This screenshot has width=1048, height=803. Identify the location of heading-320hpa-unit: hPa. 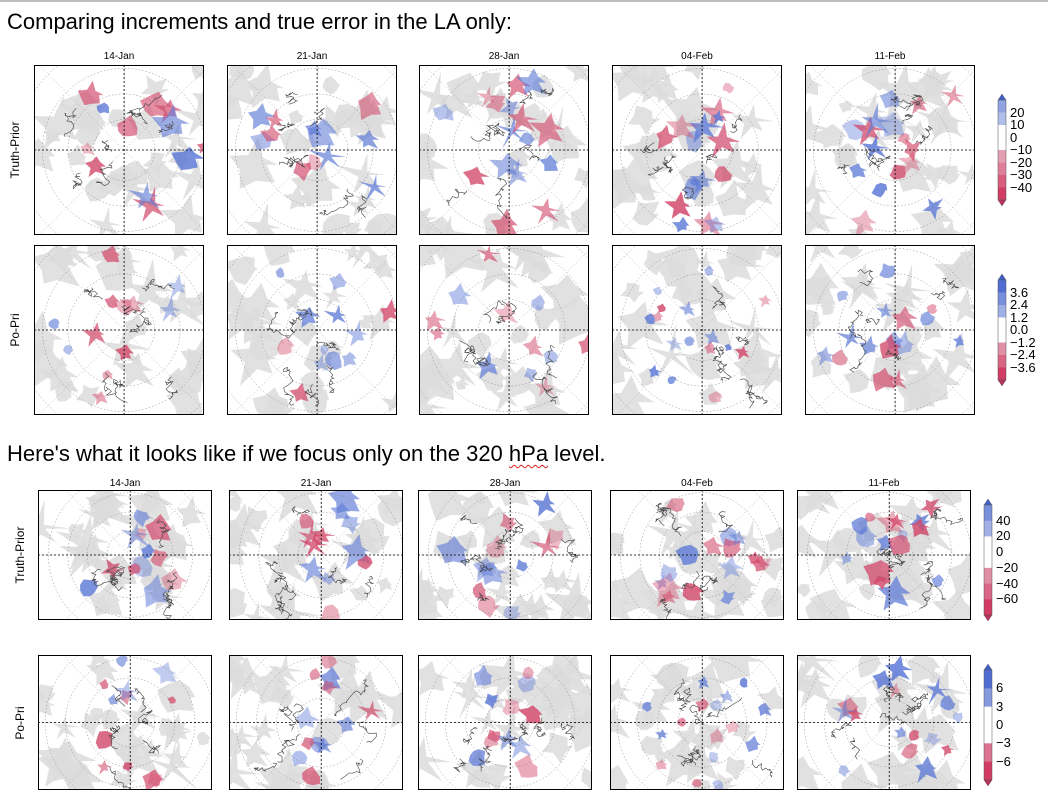
(528, 453).